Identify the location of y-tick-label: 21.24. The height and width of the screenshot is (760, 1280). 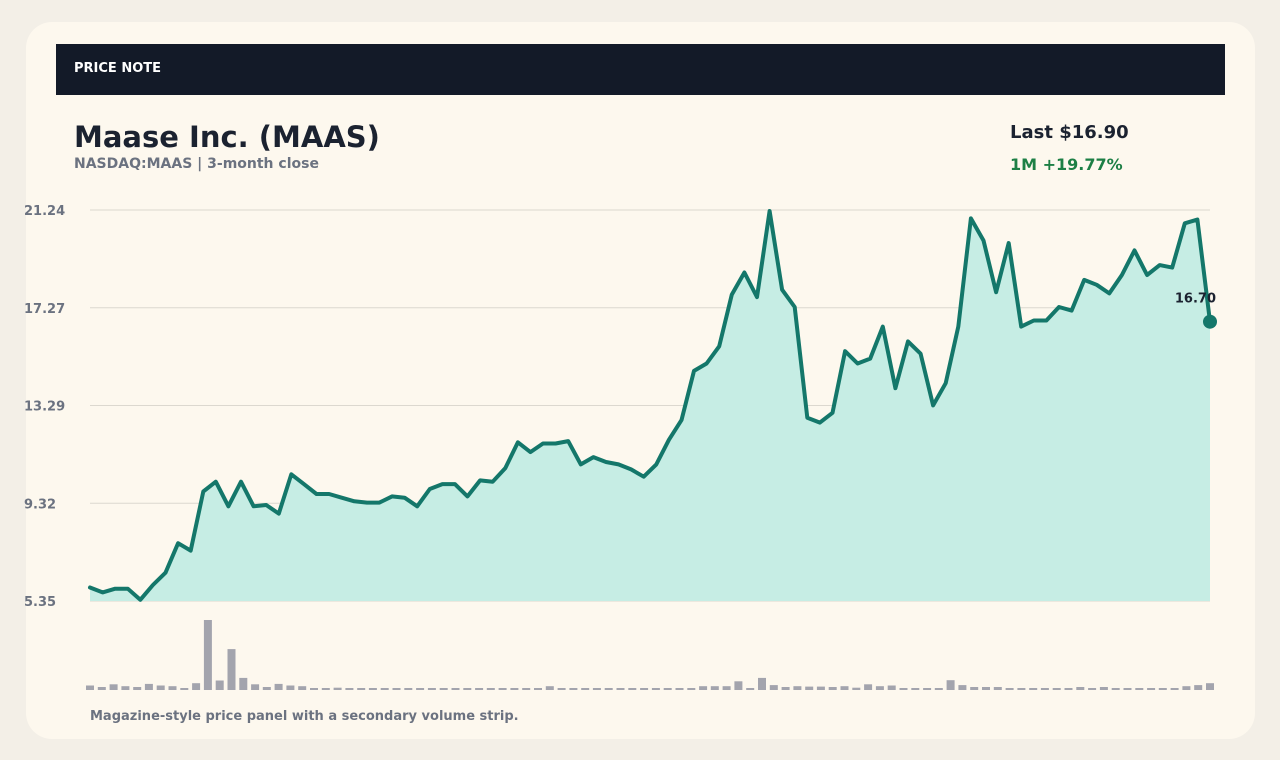
(44, 211).